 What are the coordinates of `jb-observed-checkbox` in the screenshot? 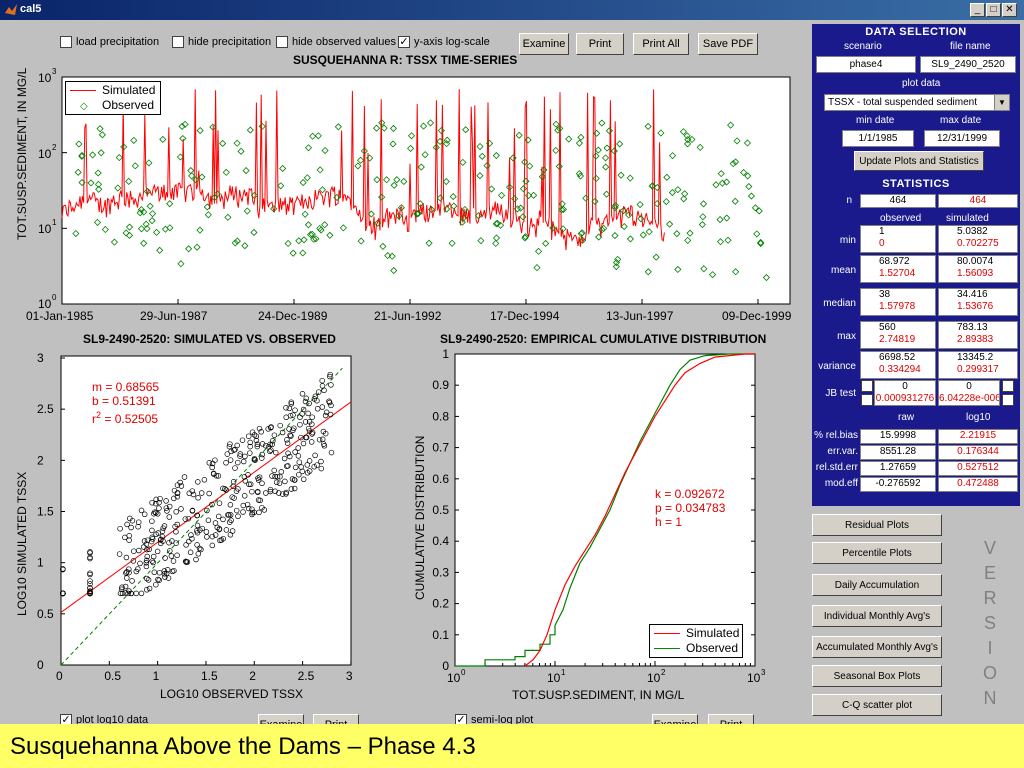 It's located at (867, 386).